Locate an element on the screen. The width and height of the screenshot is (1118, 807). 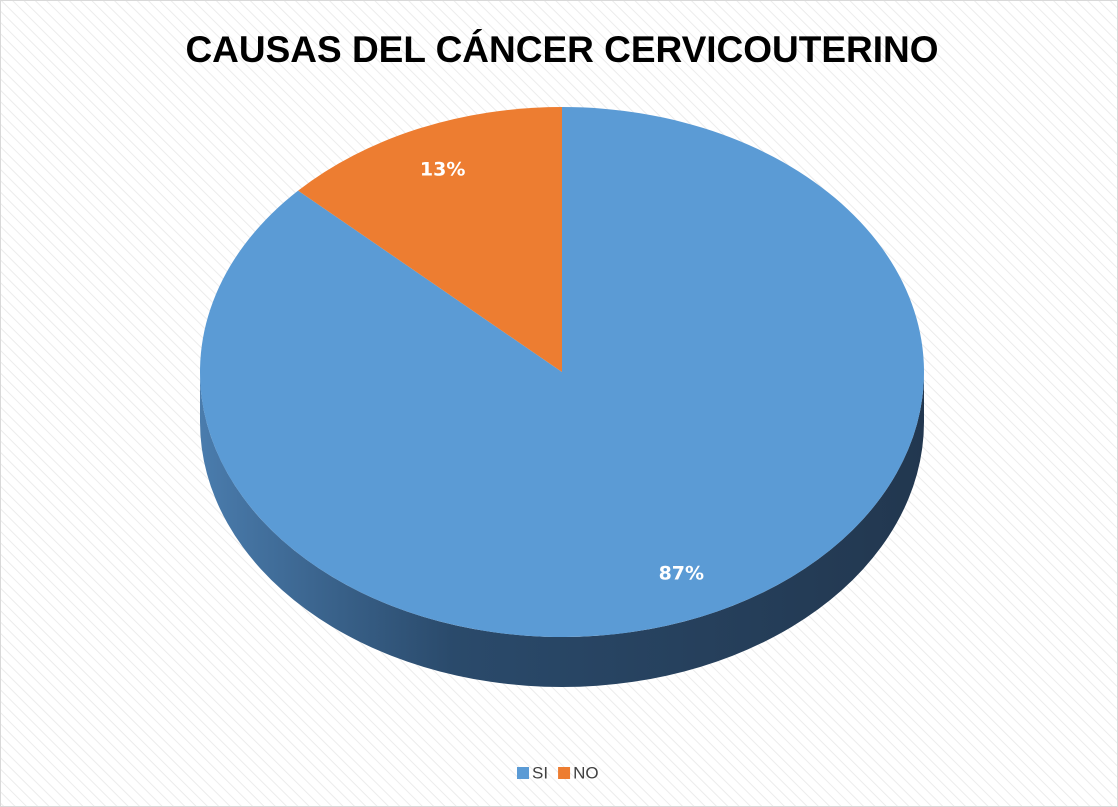
legend-label: SI is located at coordinates (540, 772).